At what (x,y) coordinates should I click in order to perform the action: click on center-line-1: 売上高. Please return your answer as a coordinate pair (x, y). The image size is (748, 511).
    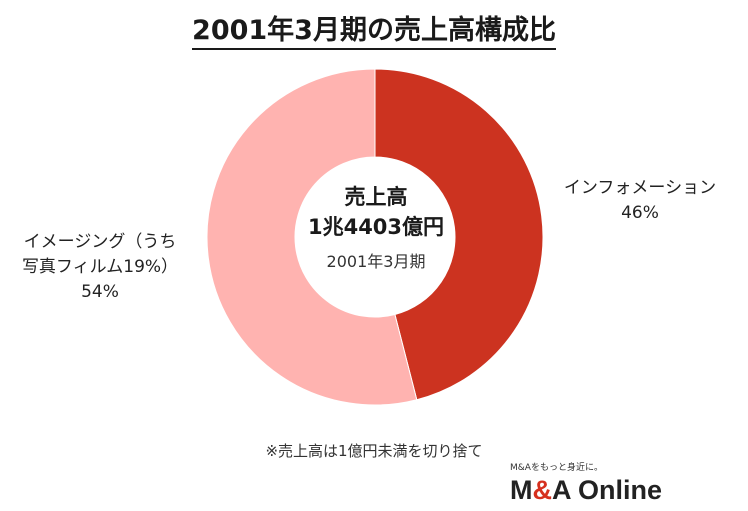
    Looking at the image, I should click on (376, 197).